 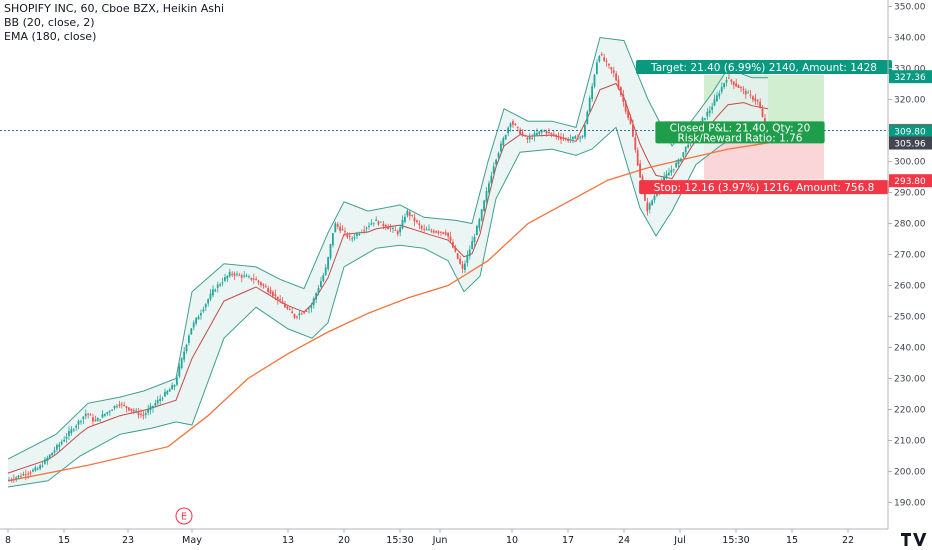 I want to click on loss-zone, so click(x=764, y=160).